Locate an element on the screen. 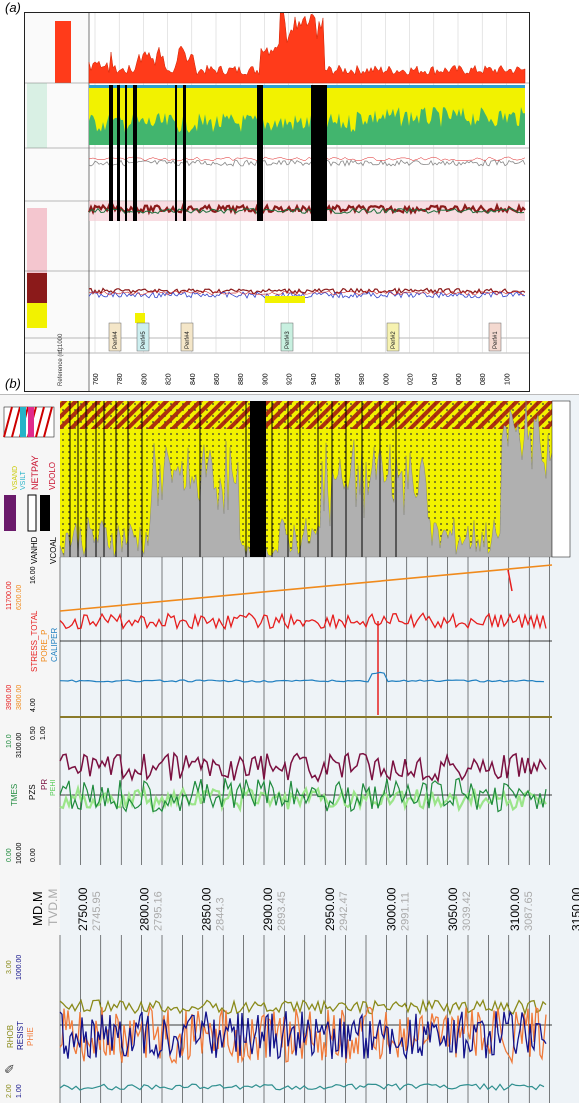 The image size is (579, 1108). legend-swatch-purple is located at coordinates (10, 513).